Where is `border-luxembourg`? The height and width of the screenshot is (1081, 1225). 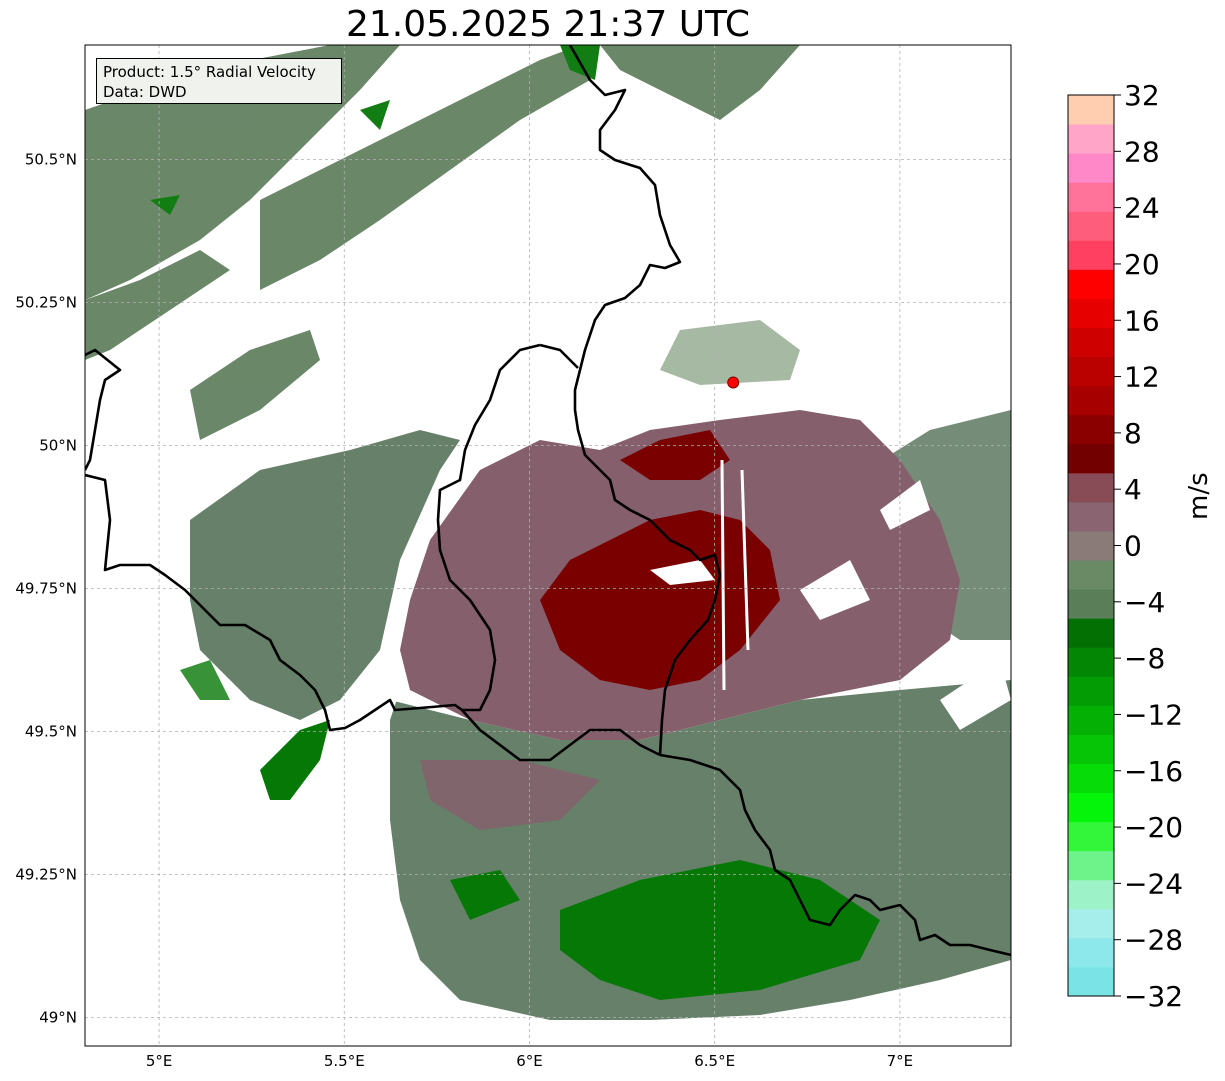
border-luxembourg is located at coordinates (548, 552).